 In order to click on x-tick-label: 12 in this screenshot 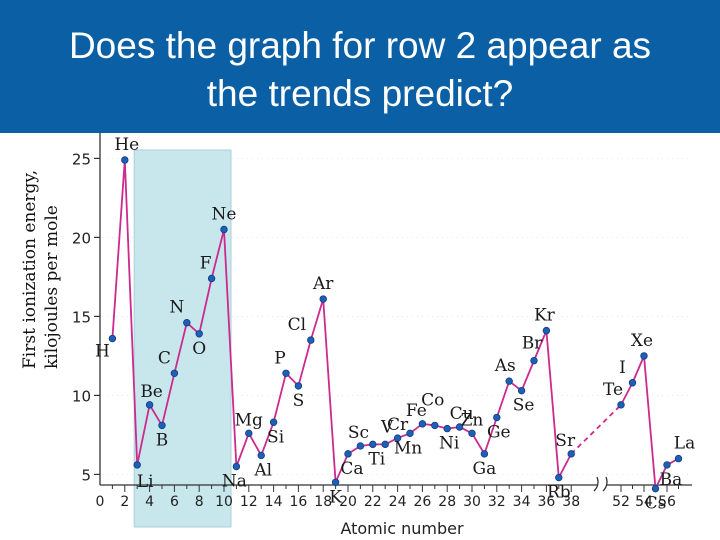, I will do `click(249, 502)`.